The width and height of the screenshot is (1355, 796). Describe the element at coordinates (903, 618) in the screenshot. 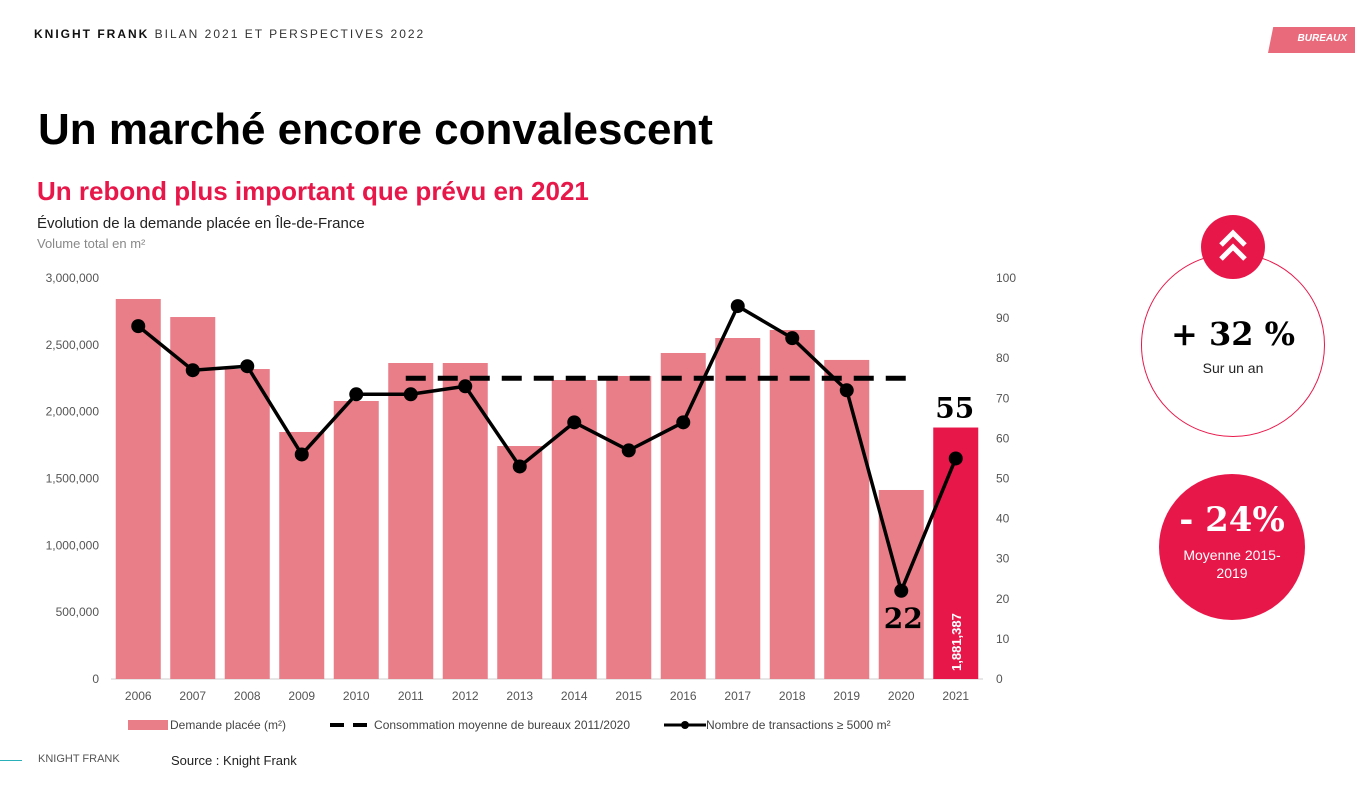

I see `point-label-2020: 22` at that location.